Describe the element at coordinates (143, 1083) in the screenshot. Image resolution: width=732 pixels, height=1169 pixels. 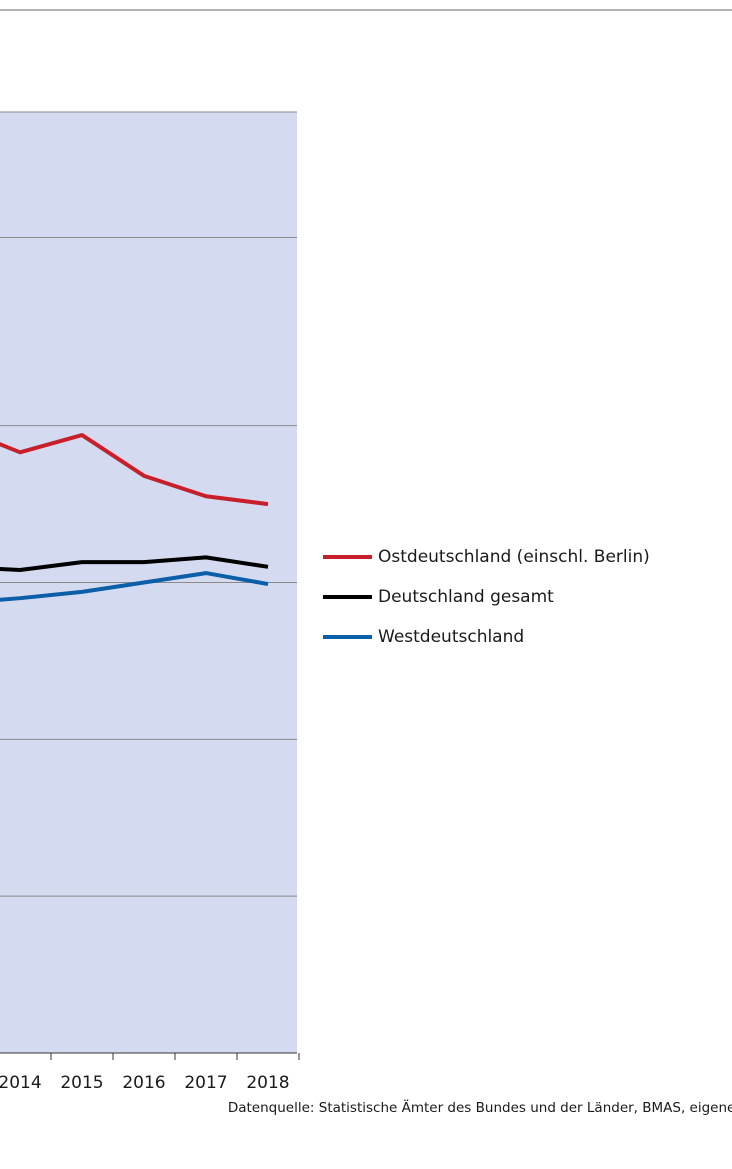
I see `x-tick-label: 2016` at that location.